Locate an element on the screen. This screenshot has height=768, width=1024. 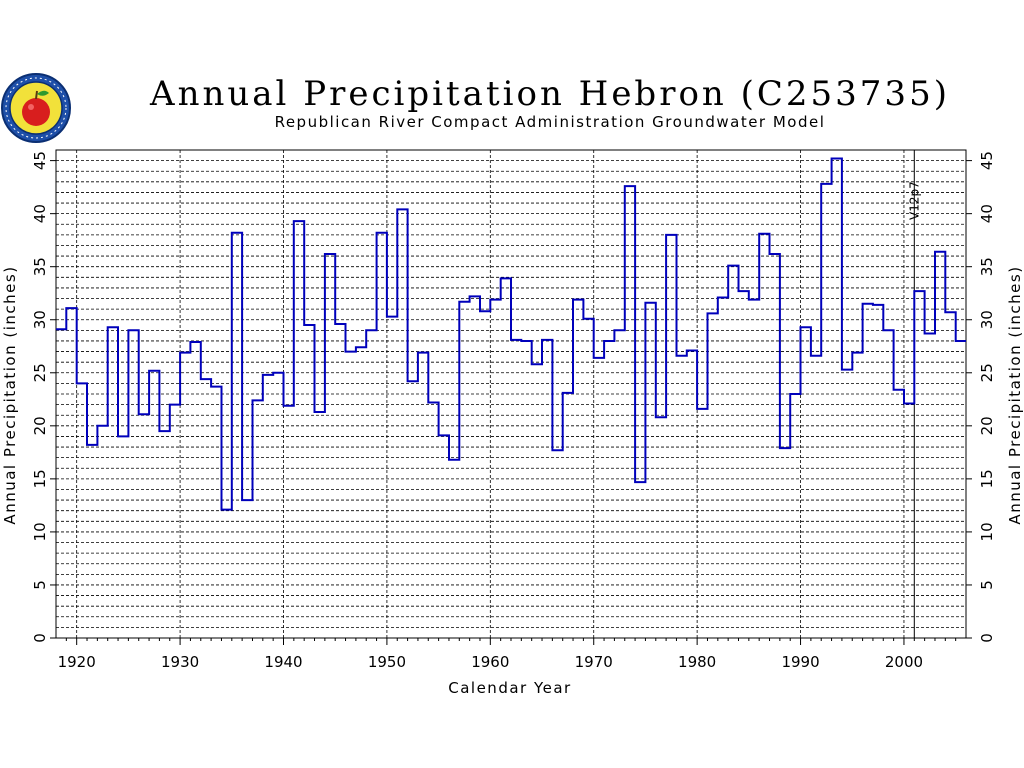
apple-seal-logo is located at coordinates (36, 108).